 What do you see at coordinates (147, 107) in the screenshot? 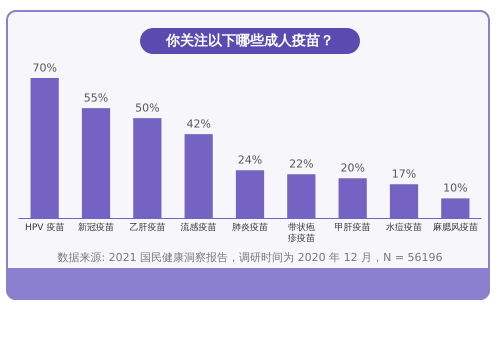
I see `data-label: 50%` at bounding box center [147, 107].